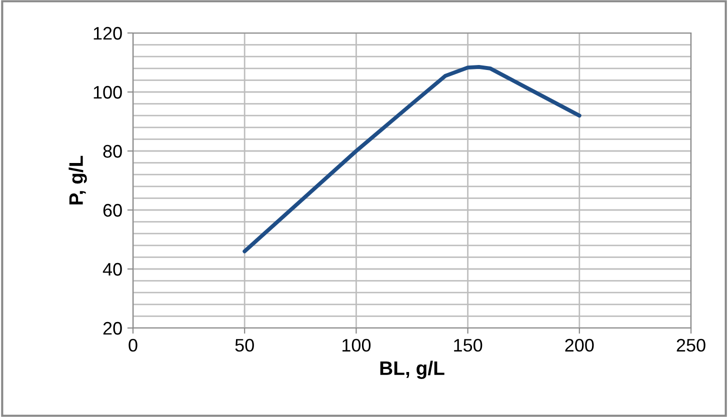  I want to click on y-tick-label: 100, so click(108, 92).